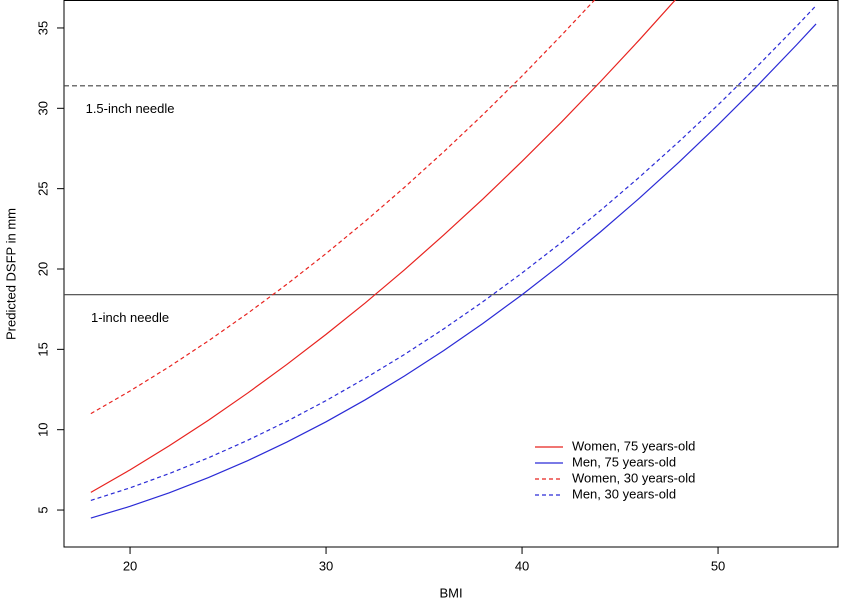 This screenshot has height=602, width=850. Describe the element at coordinates (624, 493) in the screenshot. I see `legend-label: Men, 30 years-old` at that location.